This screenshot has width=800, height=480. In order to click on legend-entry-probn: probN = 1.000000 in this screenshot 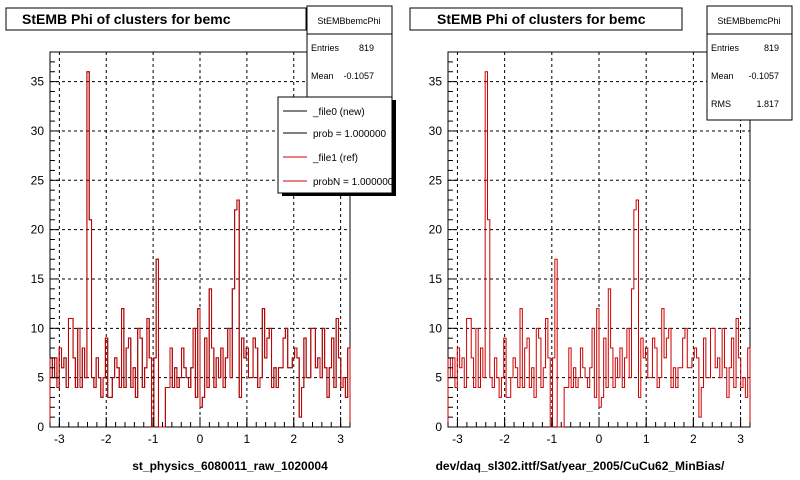, I will do `click(353, 182)`.